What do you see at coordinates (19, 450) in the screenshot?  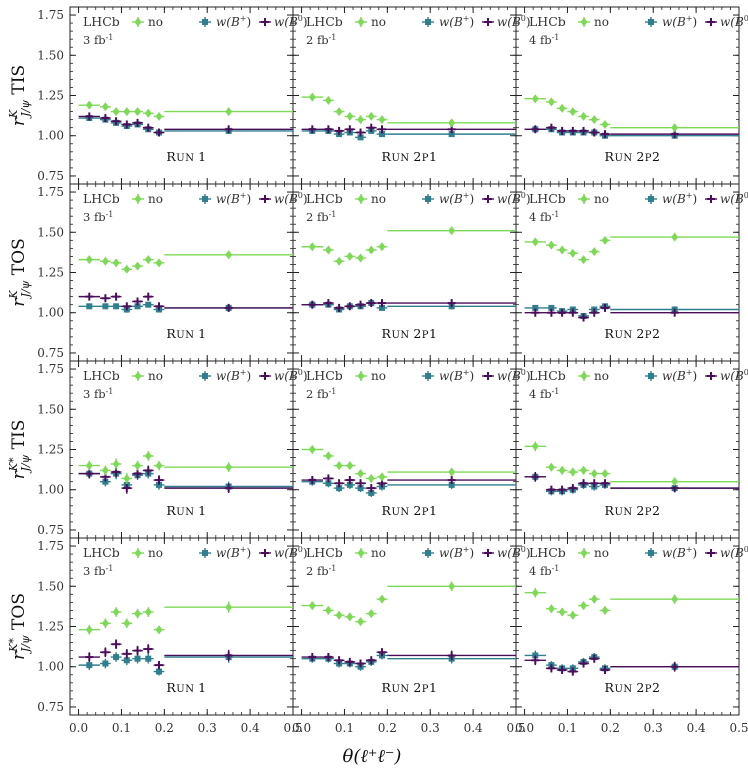 I see `row-label-2: rK*J/ψ TIS` at bounding box center [19, 450].